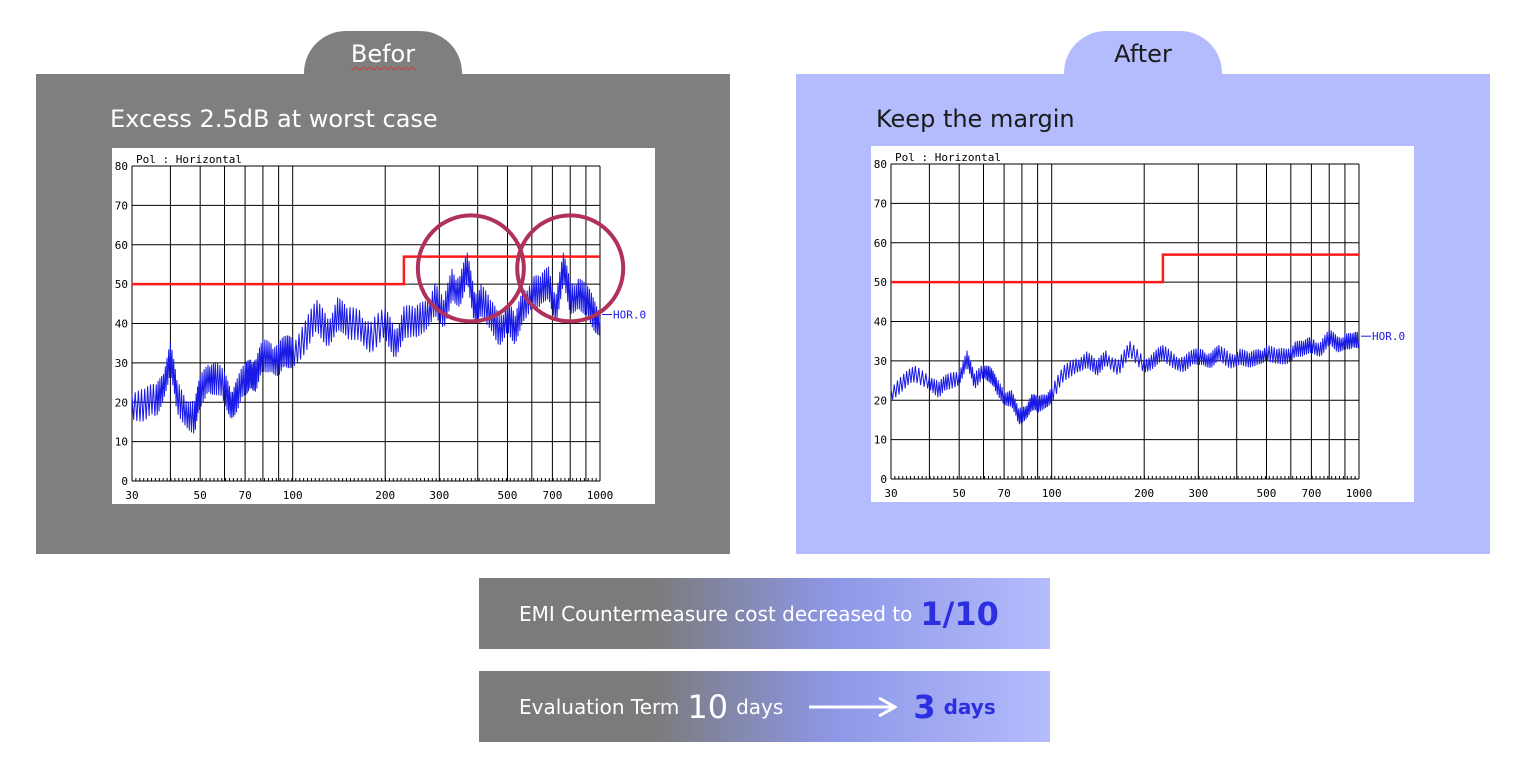 The height and width of the screenshot is (772, 1526). I want to click on term-summary-banner: Evaluation Term 10 days 3 days, so click(764, 706).